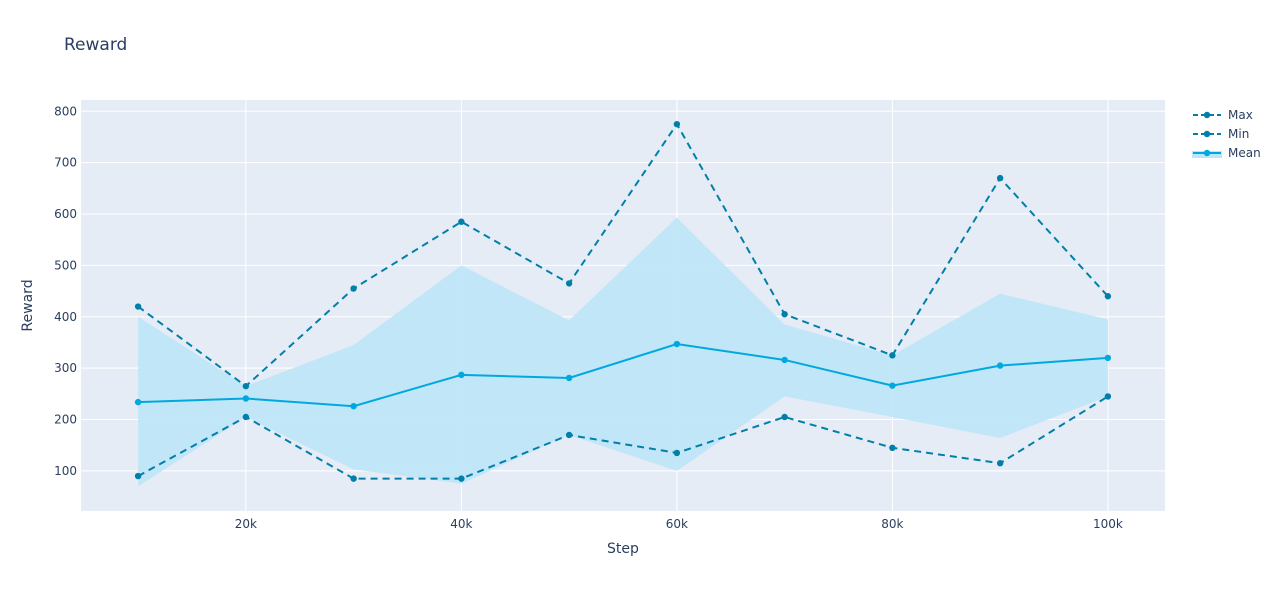  I want to click on legend: Max Min Mean, so click(1226, 134).